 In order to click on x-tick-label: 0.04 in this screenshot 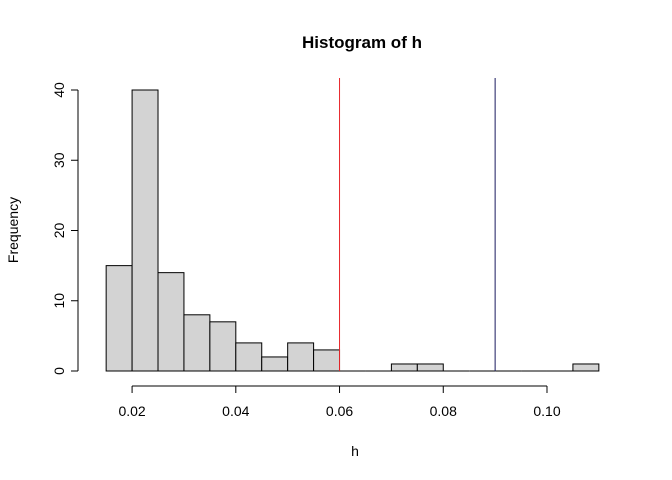, I will do `click(235, 411)`.